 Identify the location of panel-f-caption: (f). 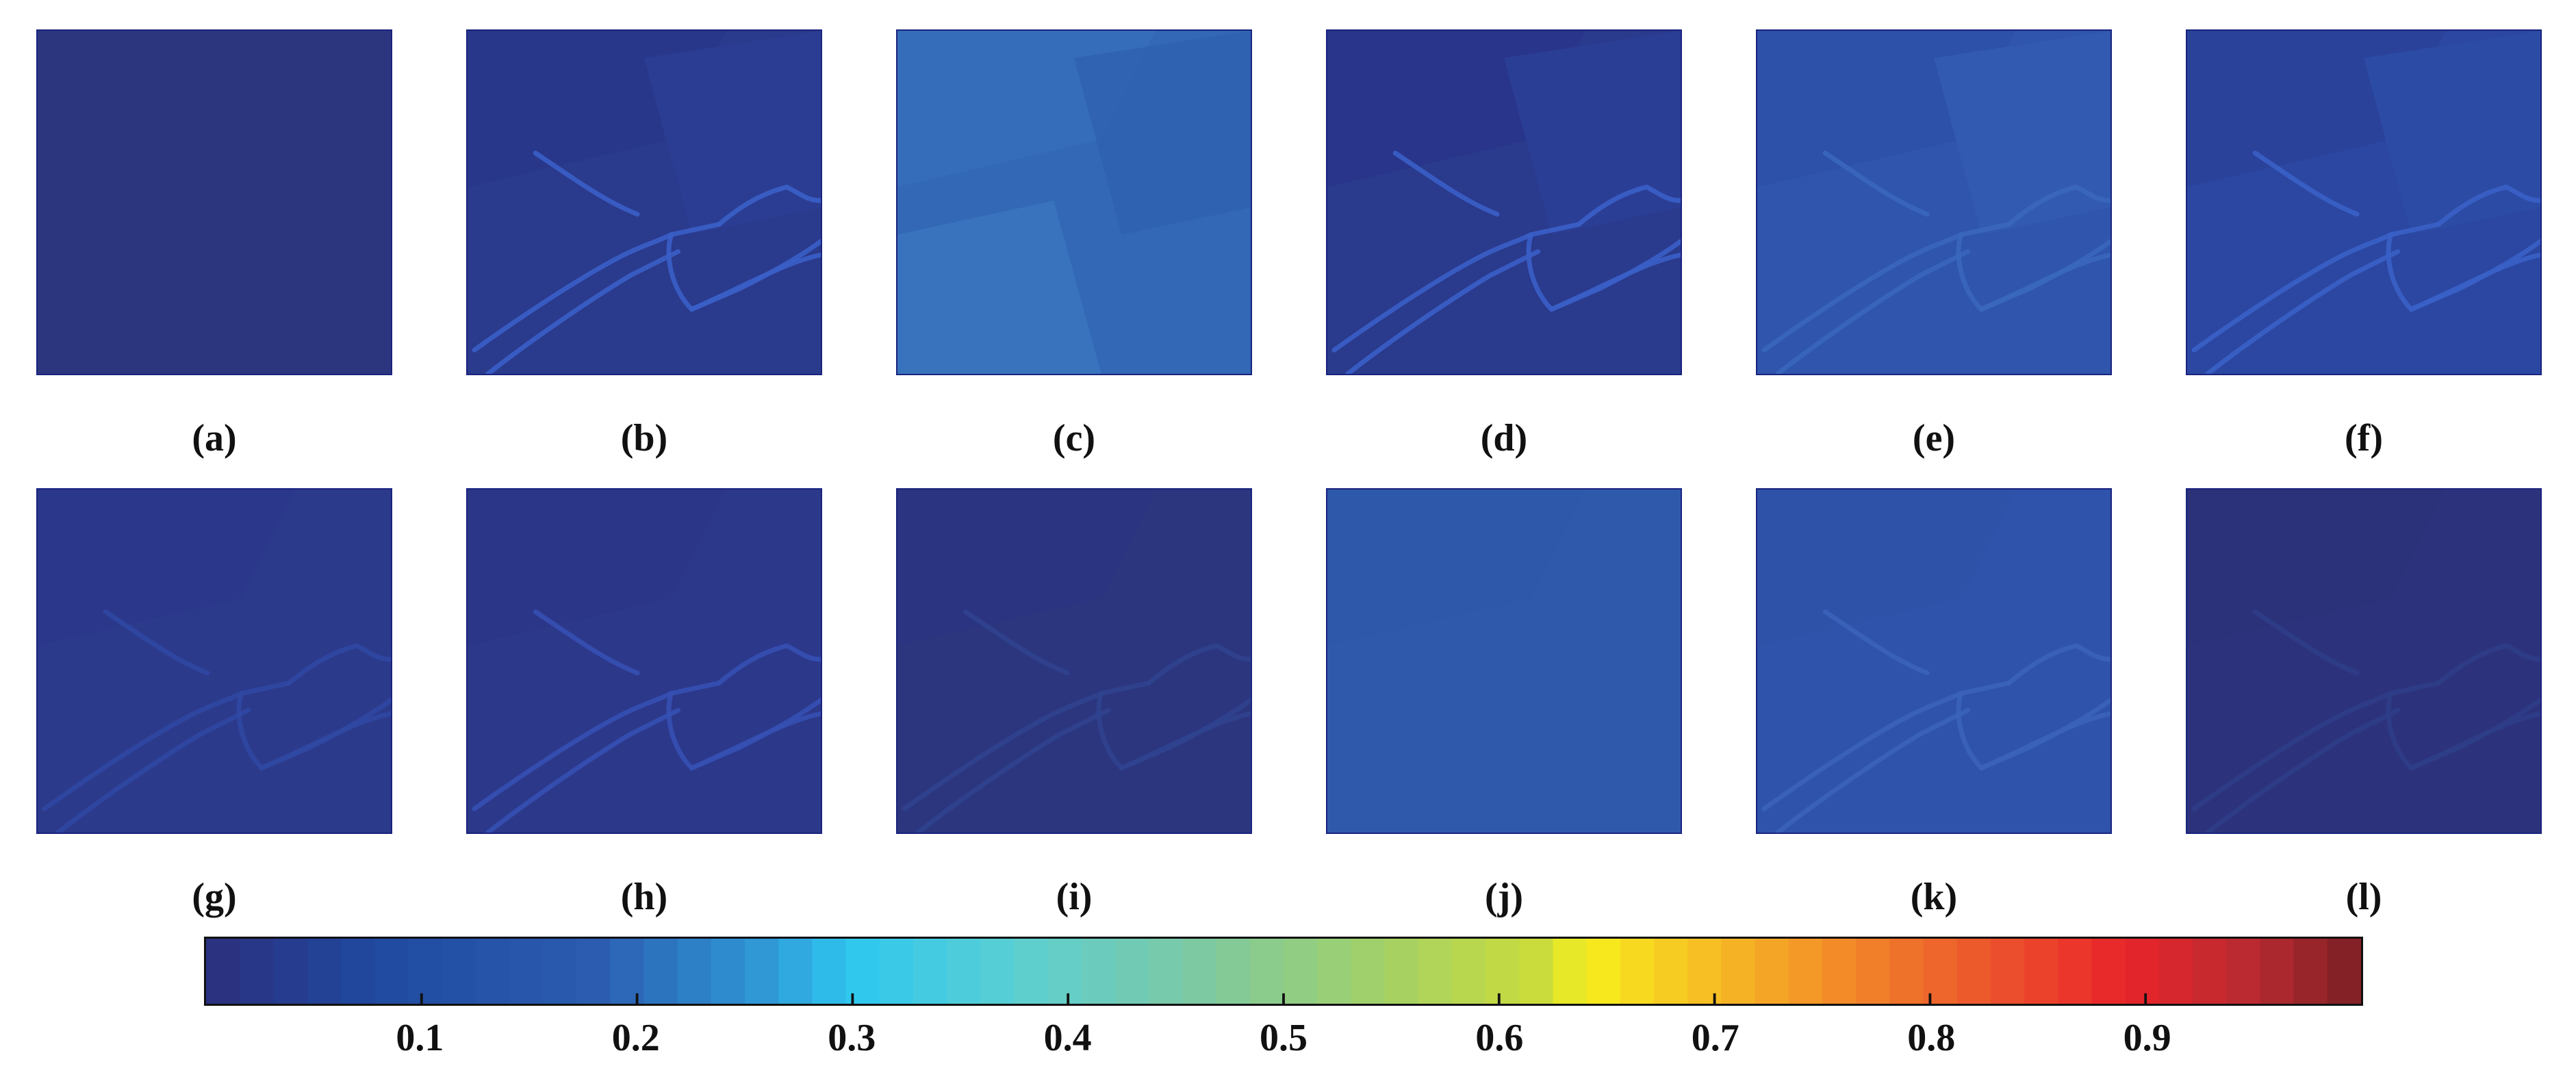
(2364, 438).